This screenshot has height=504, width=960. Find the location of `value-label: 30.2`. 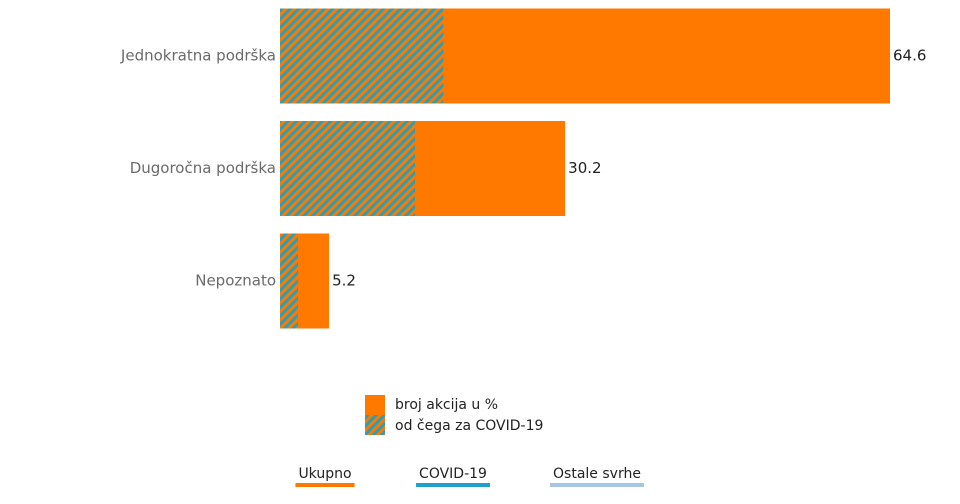

value-label: 30.2 is located at coordinates (584, 168).